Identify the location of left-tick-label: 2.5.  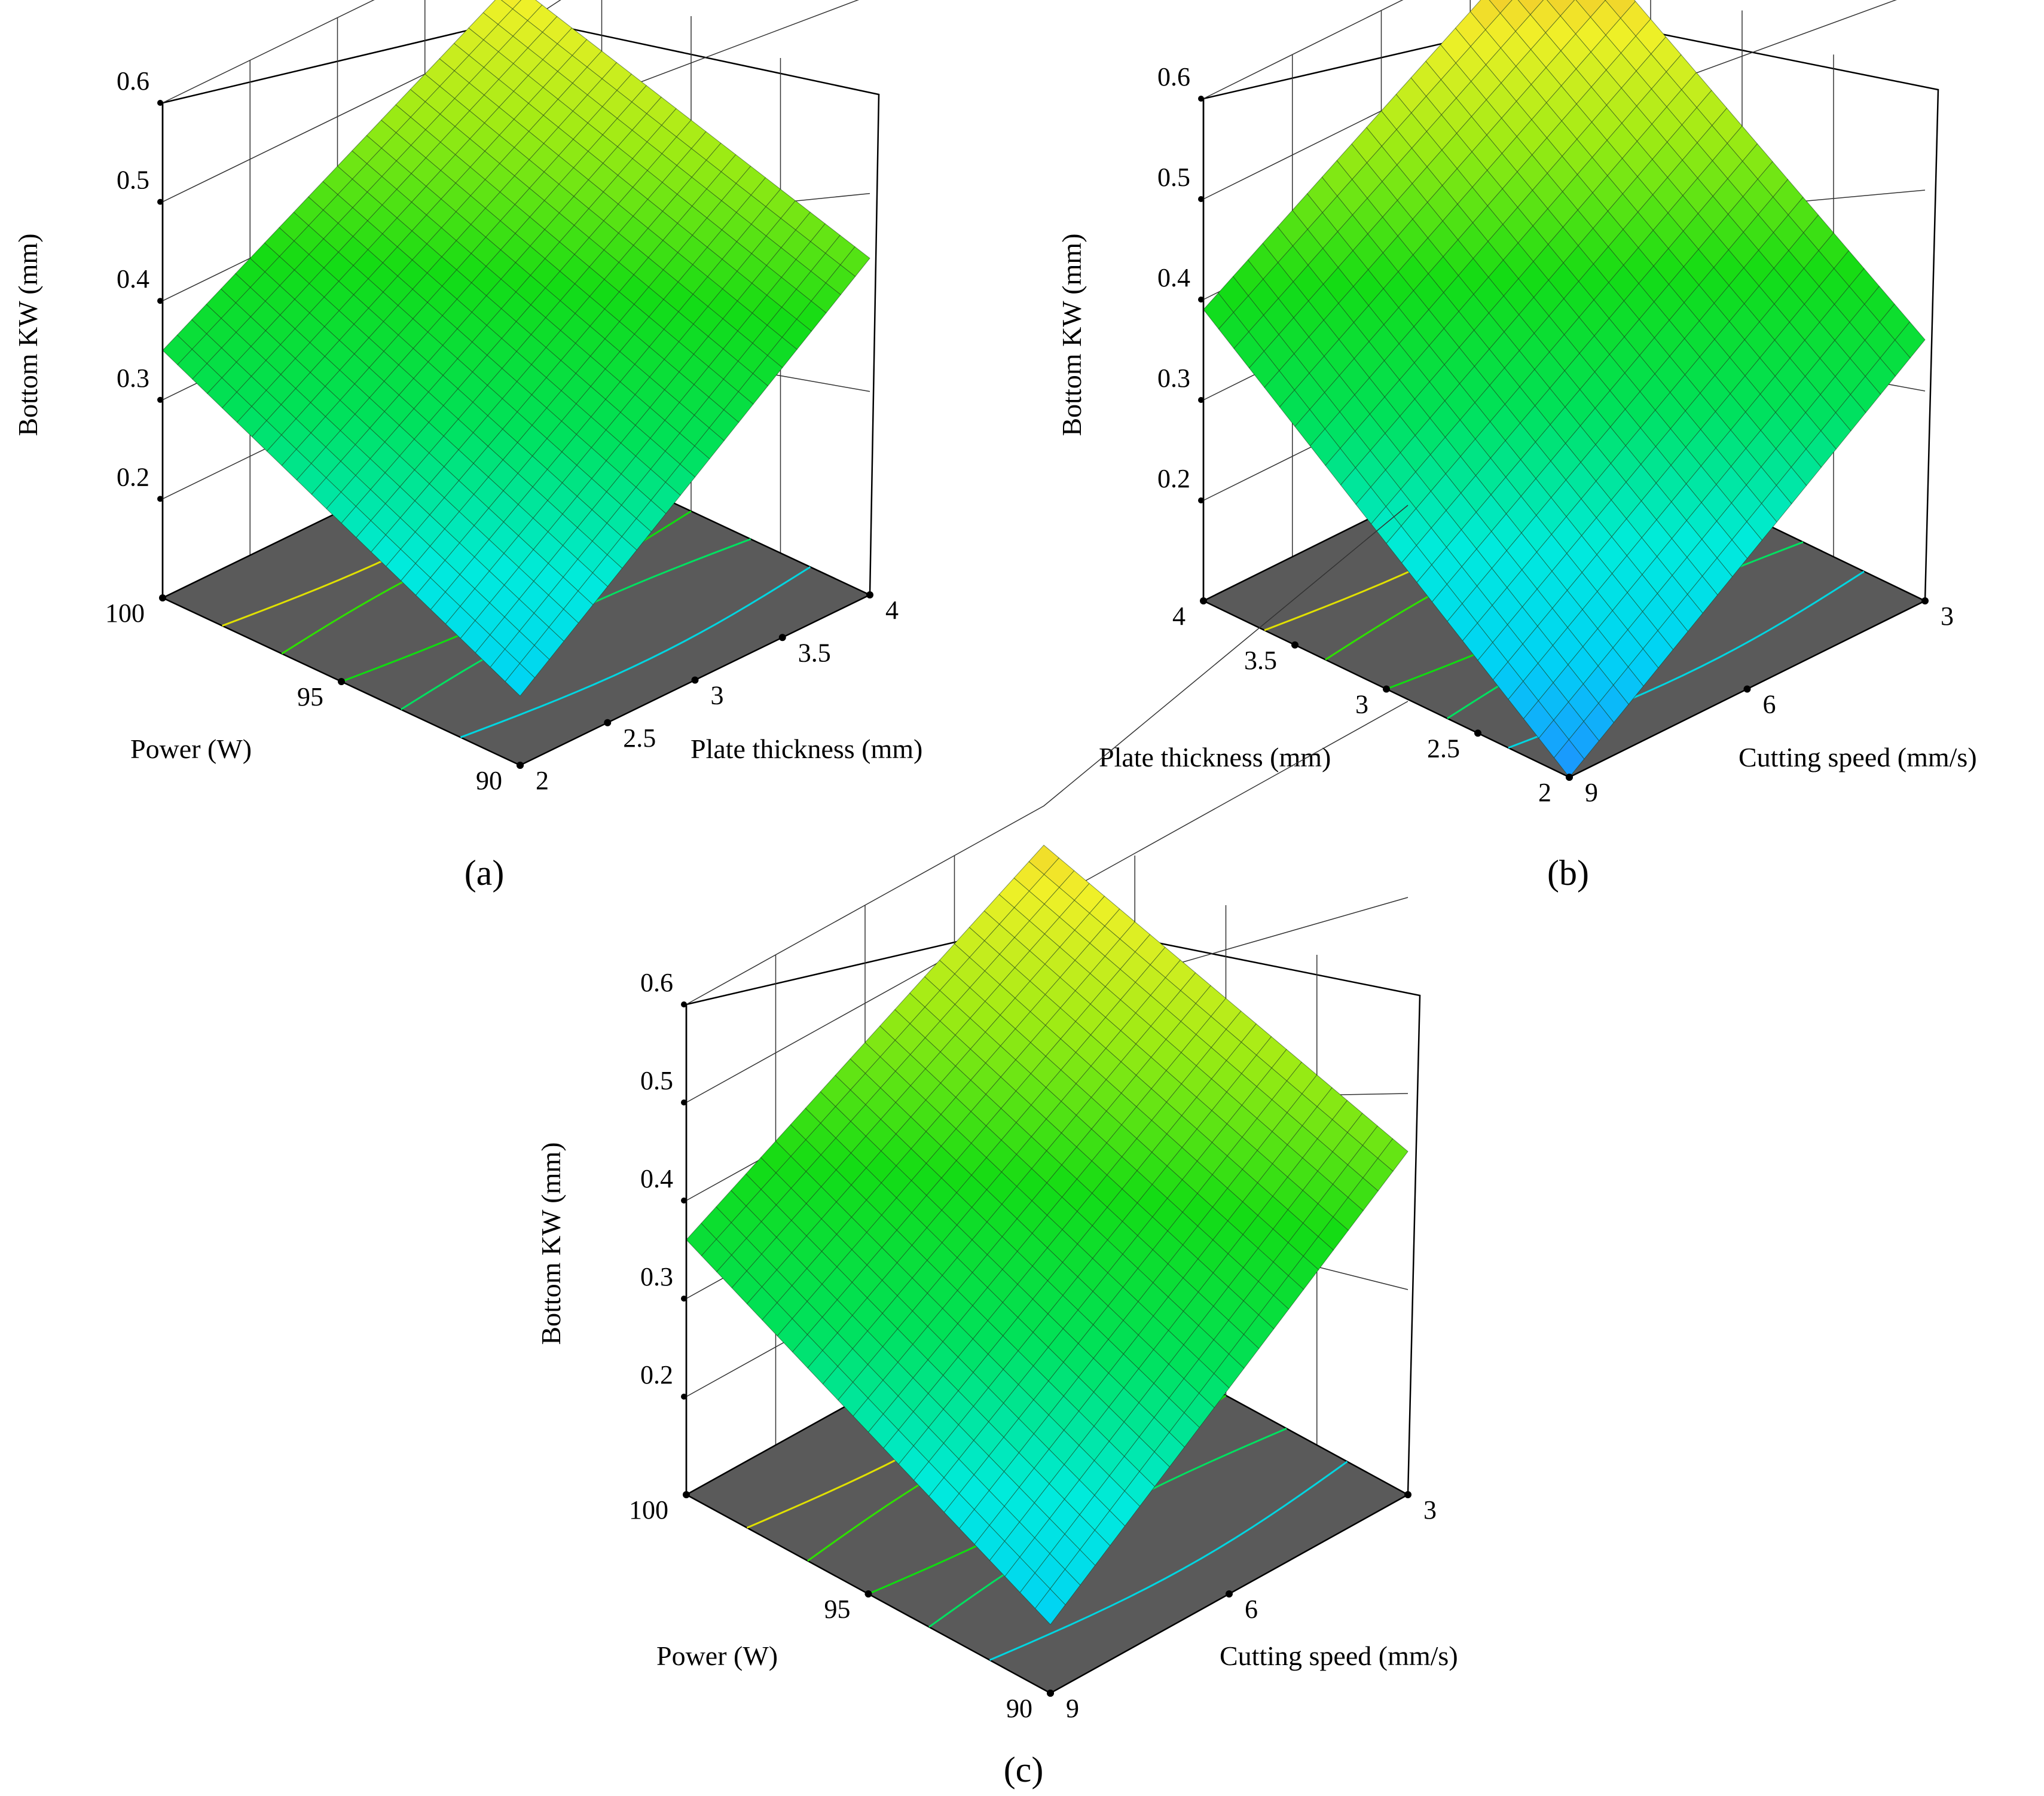
(1443, 749).